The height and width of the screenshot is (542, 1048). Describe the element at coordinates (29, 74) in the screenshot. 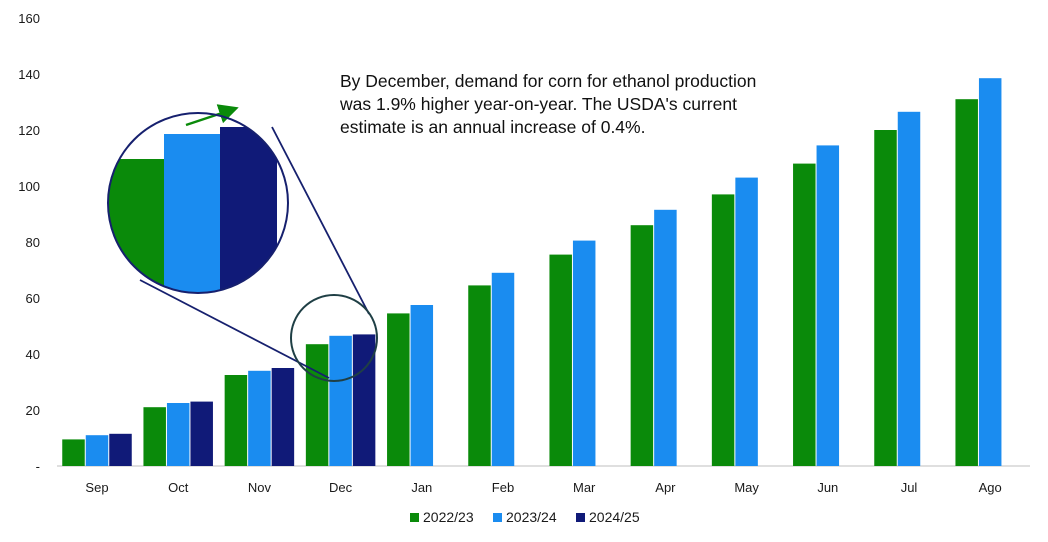

I see `y-tick-label: 140` at that location.